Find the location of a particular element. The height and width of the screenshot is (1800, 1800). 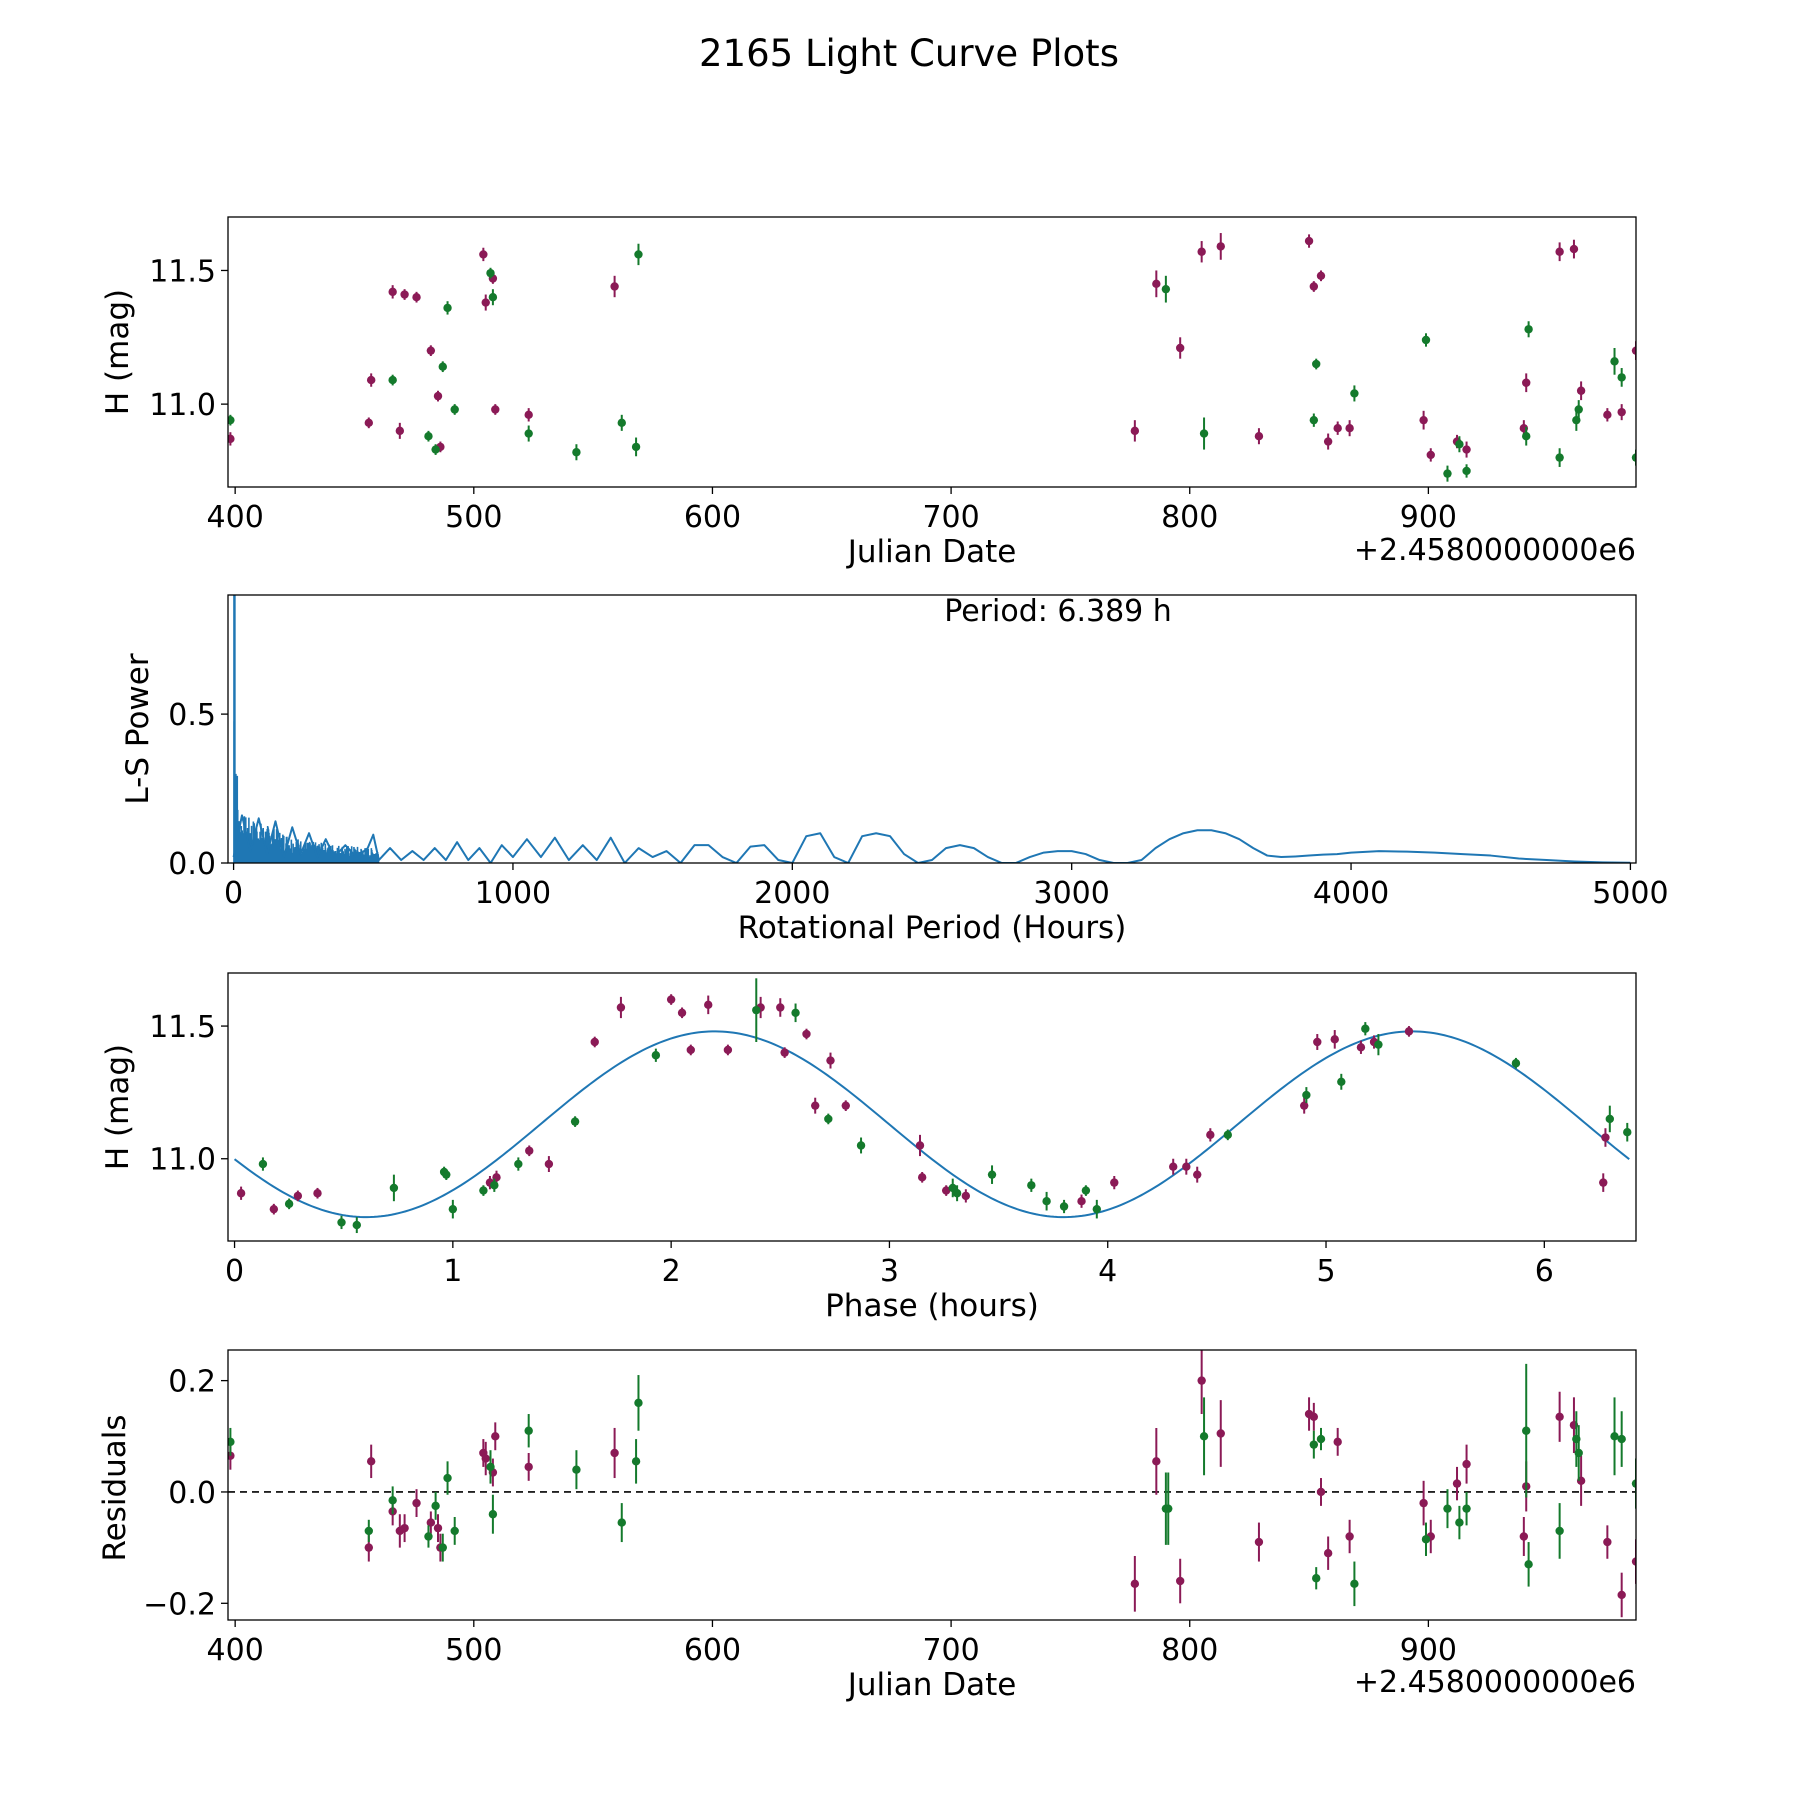

phase-folded-marks is located at coordinates (932, 1106).